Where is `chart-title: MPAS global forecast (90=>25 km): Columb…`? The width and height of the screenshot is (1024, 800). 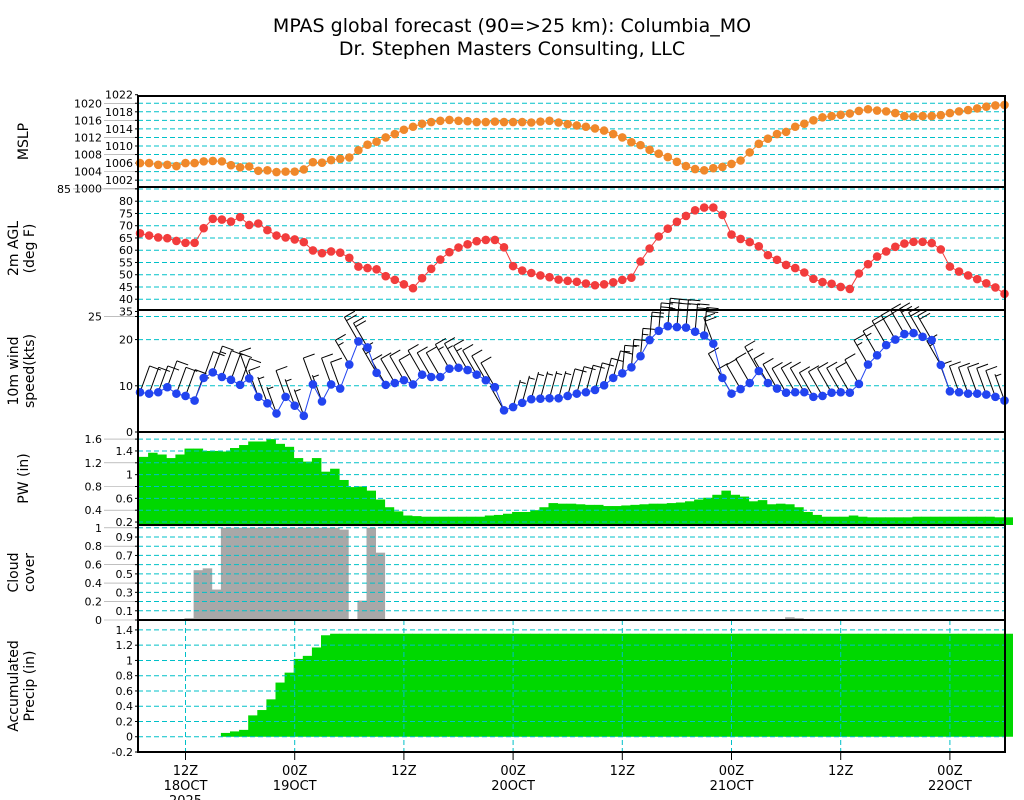
chart-title: MPAS global forecast (90=>25 km): Columb… is located at coordinates (512, 26).